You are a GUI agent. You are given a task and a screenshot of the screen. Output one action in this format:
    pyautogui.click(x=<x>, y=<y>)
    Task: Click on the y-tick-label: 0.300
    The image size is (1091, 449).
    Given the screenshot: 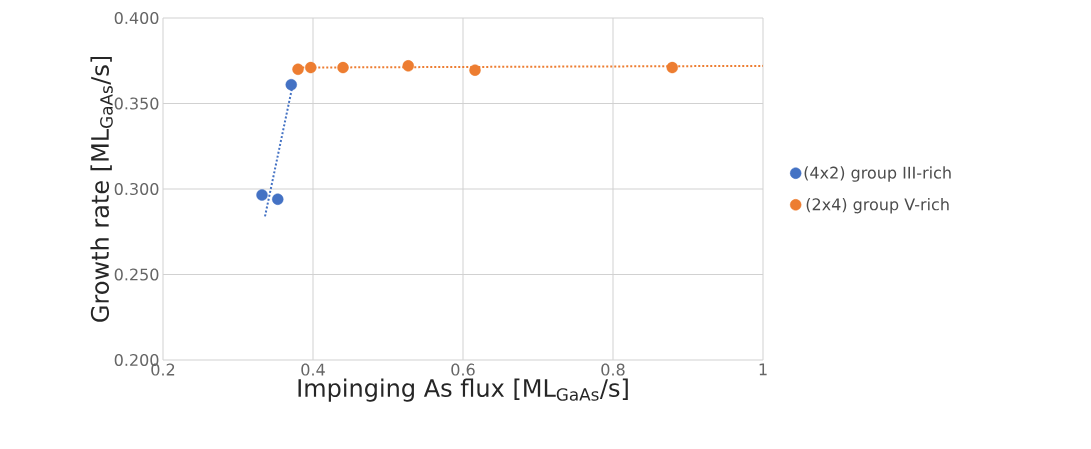 What is the action you would take?
    pyautogui.click(x=136, y=189)
    